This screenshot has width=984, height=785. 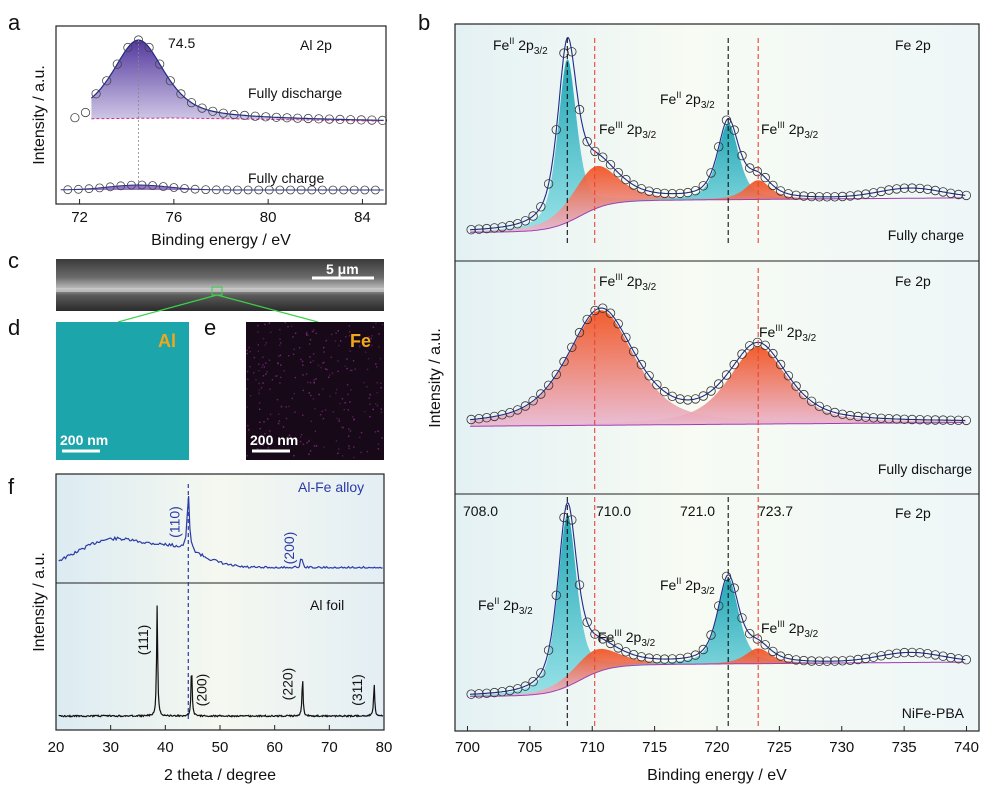 What do you see at coordinates (775, 511) in the screenshot?
I see `panel-b-ref-label-723: 723.7` at bounding box center [775, 511].